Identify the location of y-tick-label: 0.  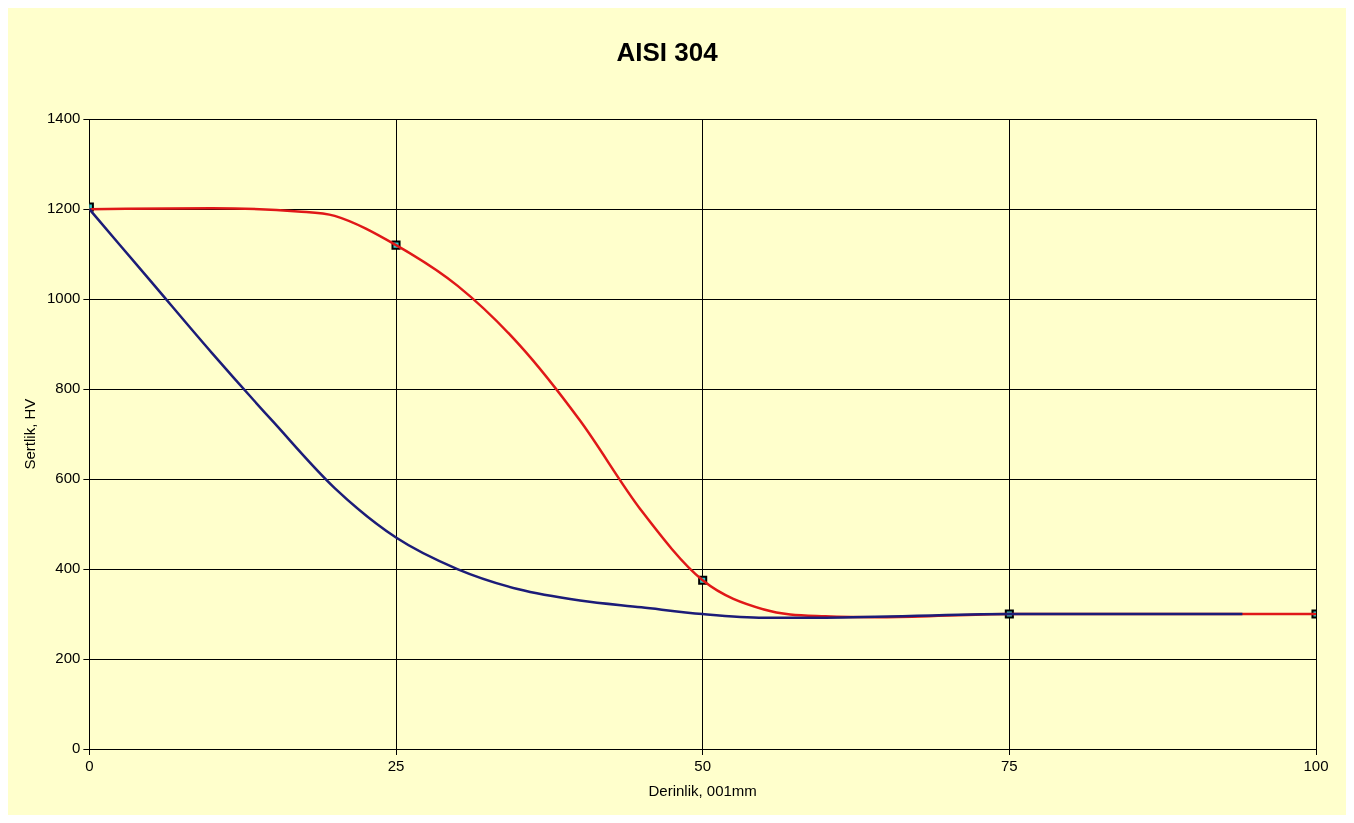
(76, 748).